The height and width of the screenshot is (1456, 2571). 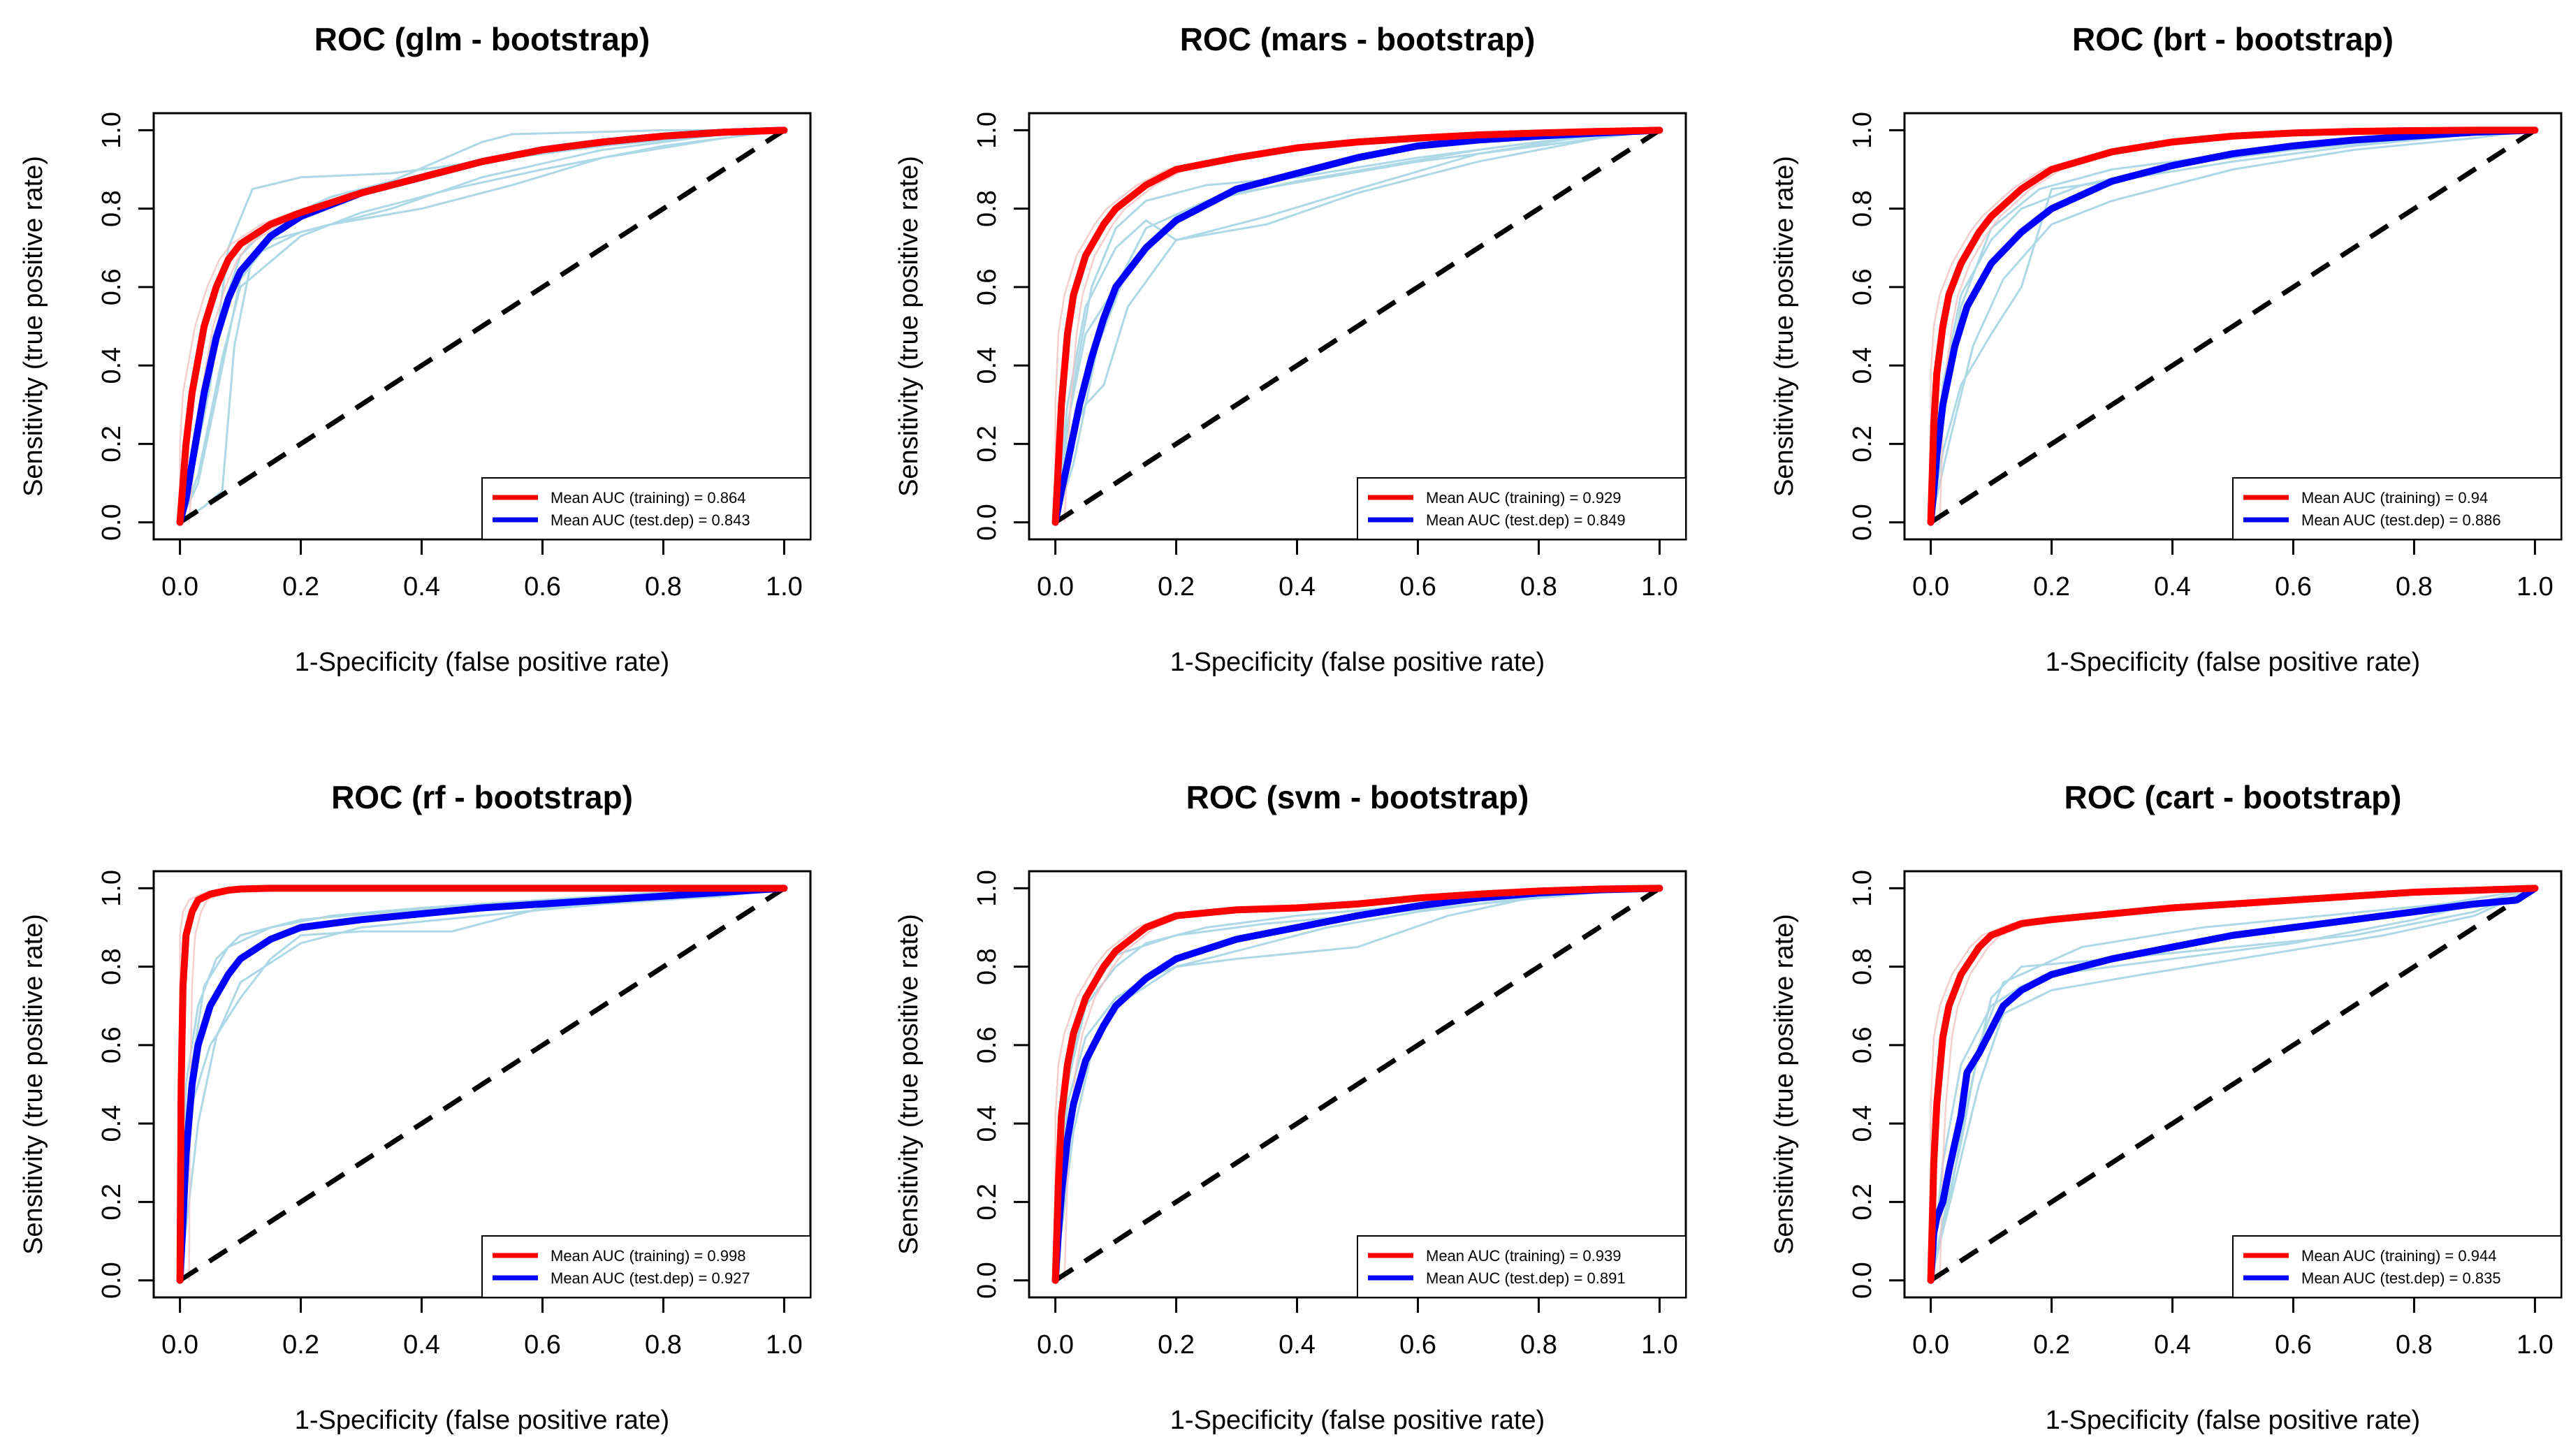 What do you see at coordinates (482, 797) in the screenshot?
I see `chart-title: ROC (rf - bootstrap)` at bounding box center [482, 797].